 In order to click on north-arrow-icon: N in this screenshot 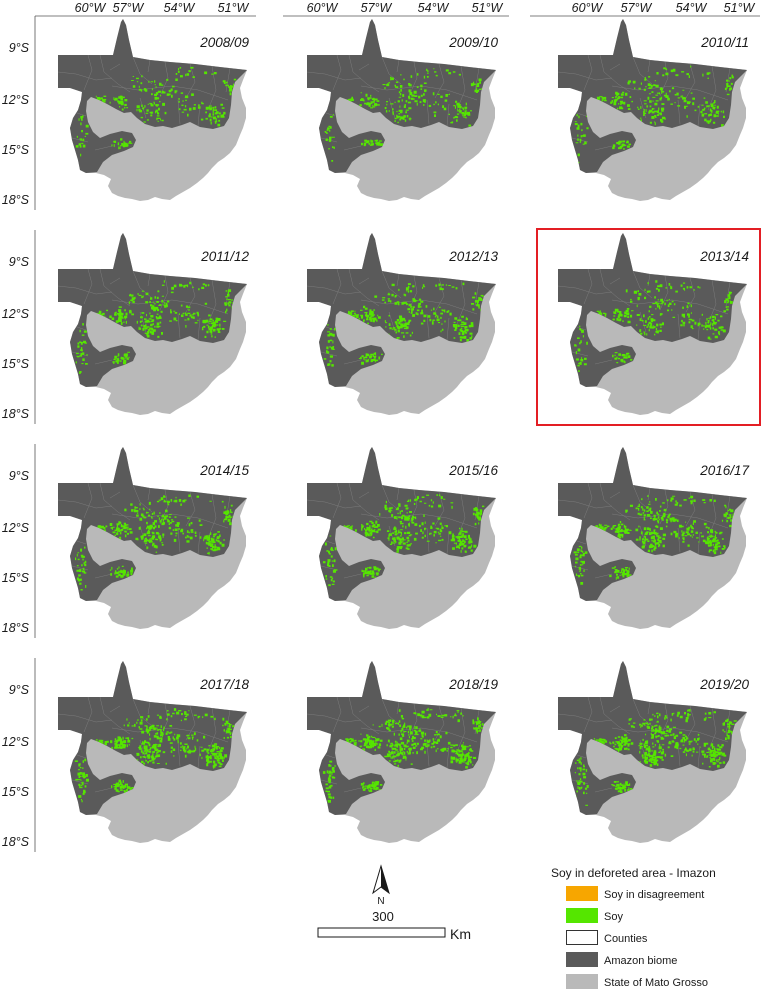, I will do `click(381, 885)`.